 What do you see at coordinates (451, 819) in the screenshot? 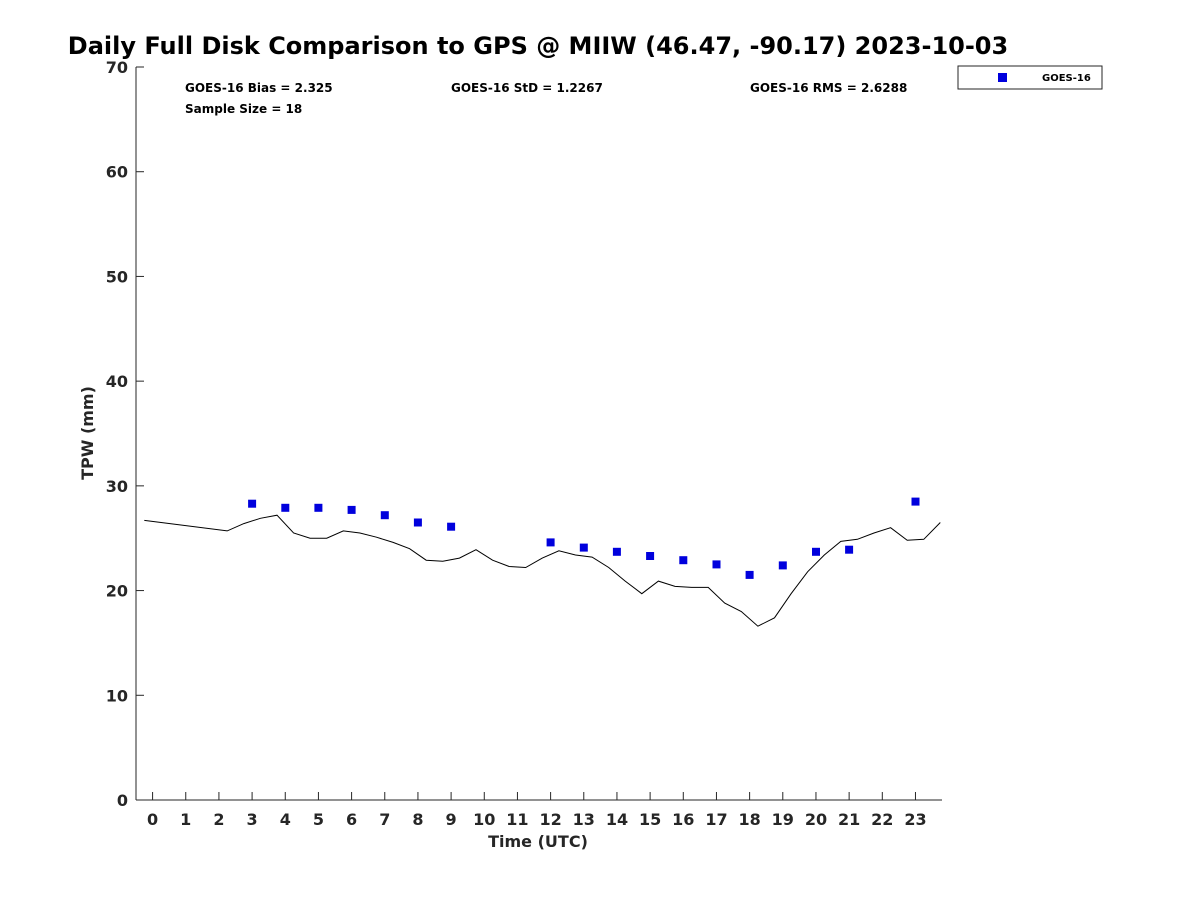
I see `x-tick-label: 9` at bounding box center [451, 819].